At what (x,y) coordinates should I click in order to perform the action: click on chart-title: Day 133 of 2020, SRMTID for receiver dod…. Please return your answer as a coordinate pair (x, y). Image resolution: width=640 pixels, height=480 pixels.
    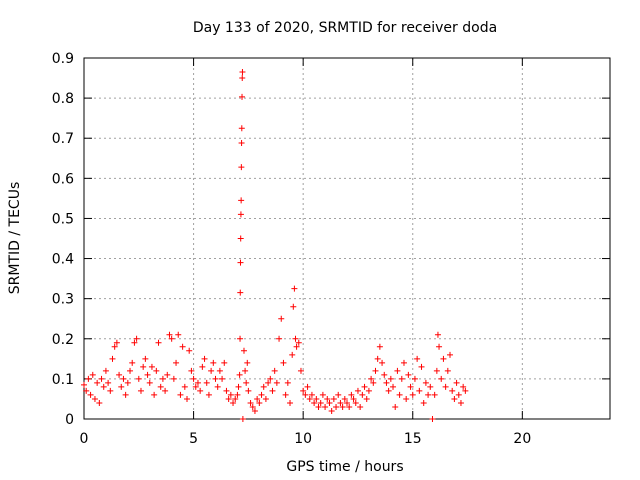
    Looking at the image, I should click on (345, 28).